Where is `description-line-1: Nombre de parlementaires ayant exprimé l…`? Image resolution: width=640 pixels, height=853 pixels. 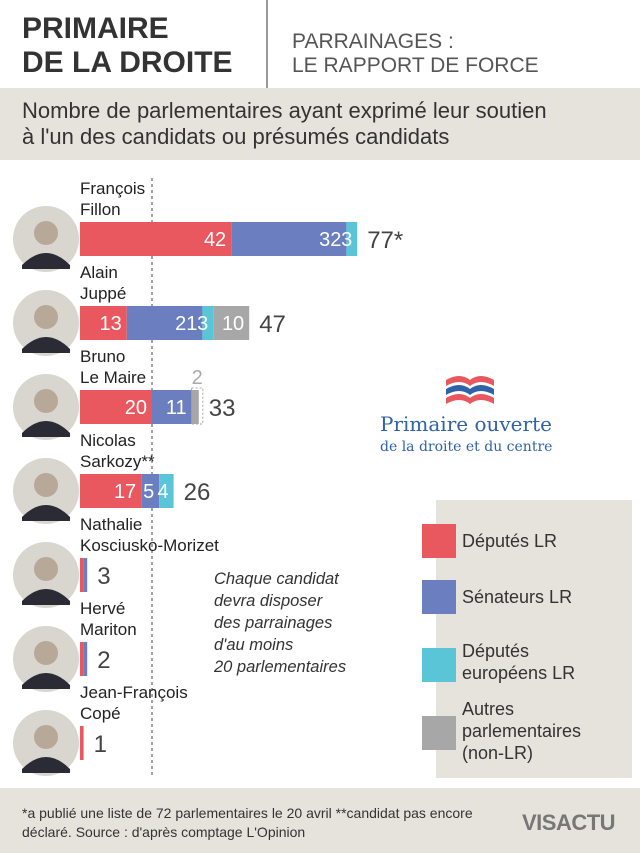
description-line-1: Nombre de parlementaires ayant exprimé l… is located at coordinates (284, 110).